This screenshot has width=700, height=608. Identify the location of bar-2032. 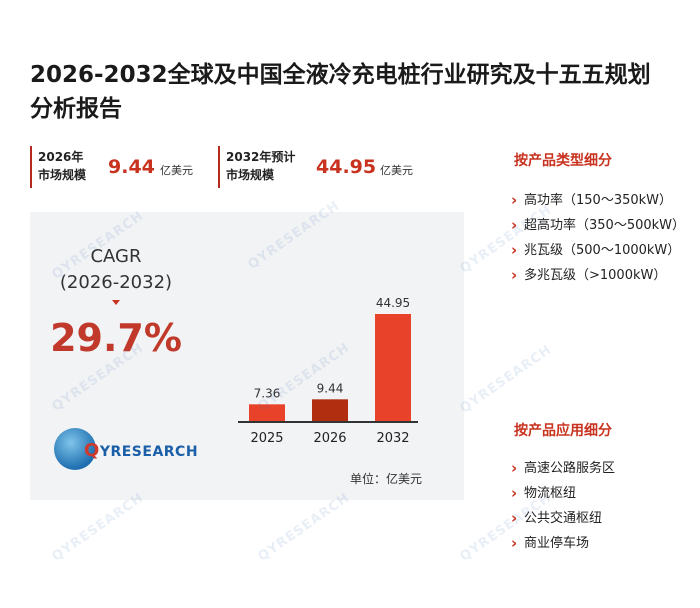
(393, 368).